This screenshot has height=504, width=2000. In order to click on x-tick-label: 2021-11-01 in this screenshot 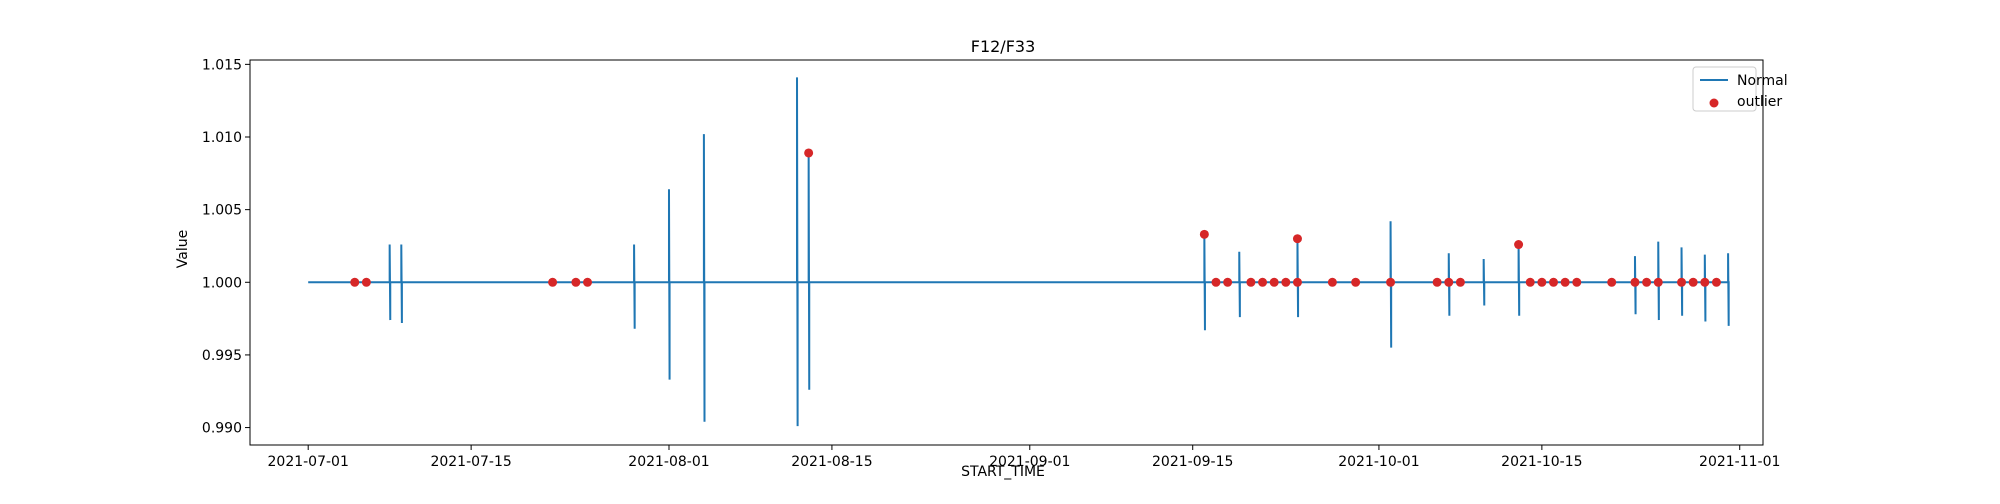, I will do `click(1739, 462)`.